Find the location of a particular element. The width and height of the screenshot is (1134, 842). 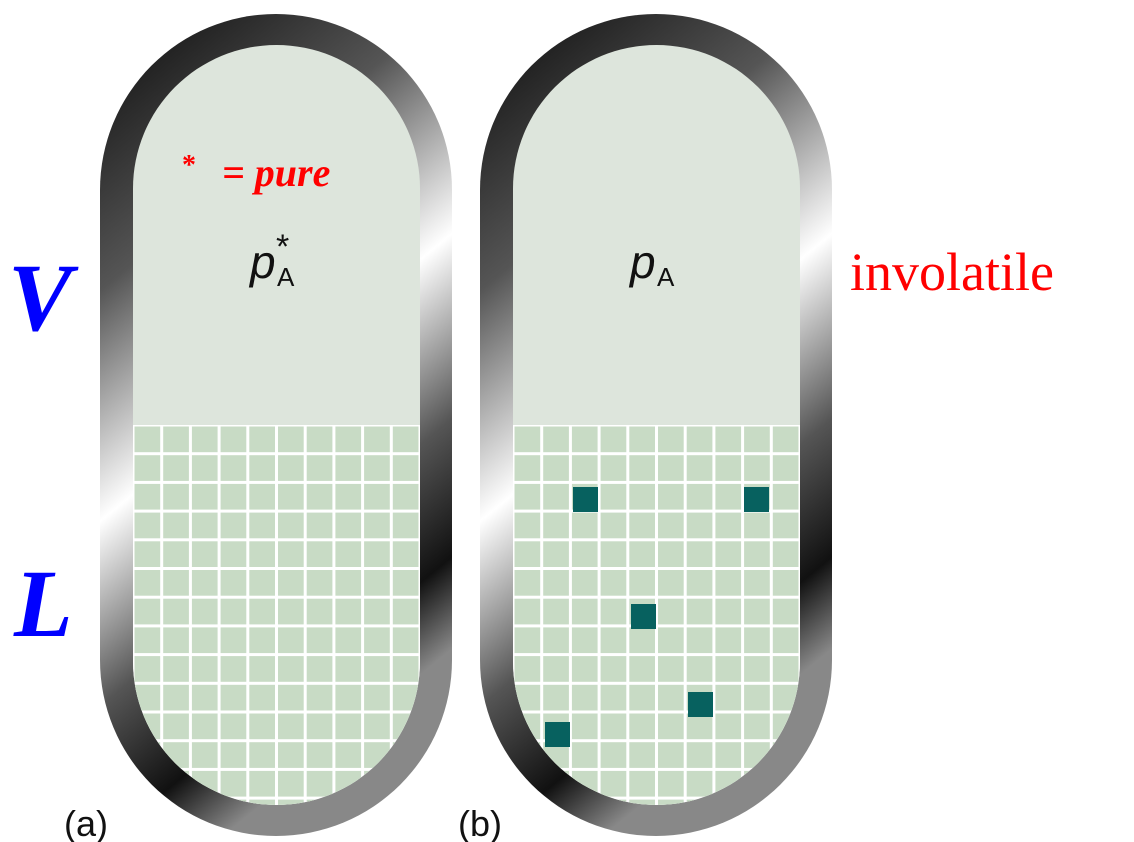

liquid is located at coordinates (276, 615).